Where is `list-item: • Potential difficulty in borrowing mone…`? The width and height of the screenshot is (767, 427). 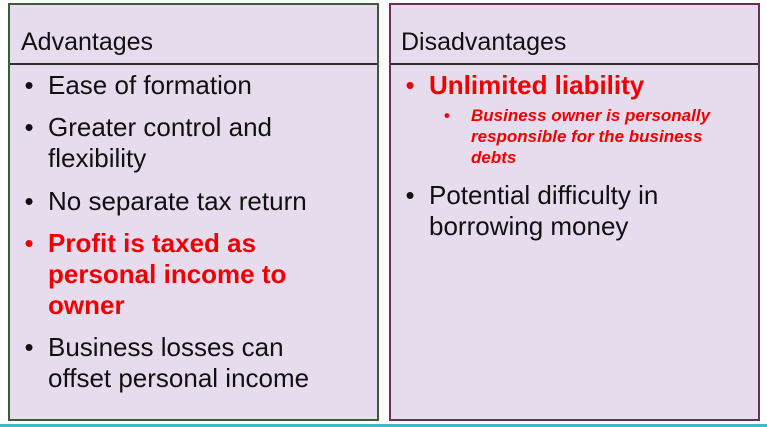 list-item: • Potential difficulty in borrowing mone… is located at coordinates (574, 211).